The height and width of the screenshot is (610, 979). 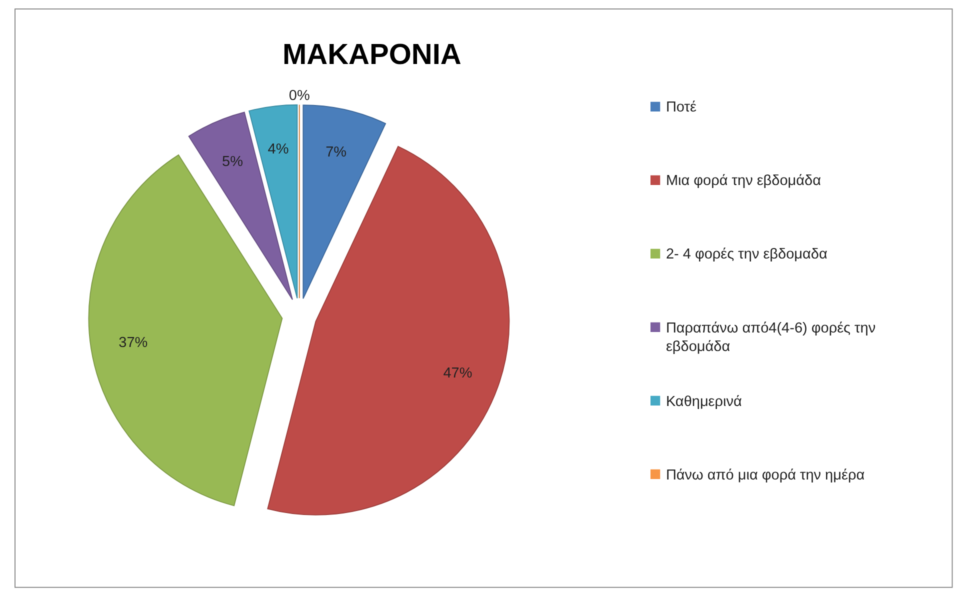 I want to click on legend-label: 2- 4 φορές την εβδομαδα, so click(x=747, y=254).